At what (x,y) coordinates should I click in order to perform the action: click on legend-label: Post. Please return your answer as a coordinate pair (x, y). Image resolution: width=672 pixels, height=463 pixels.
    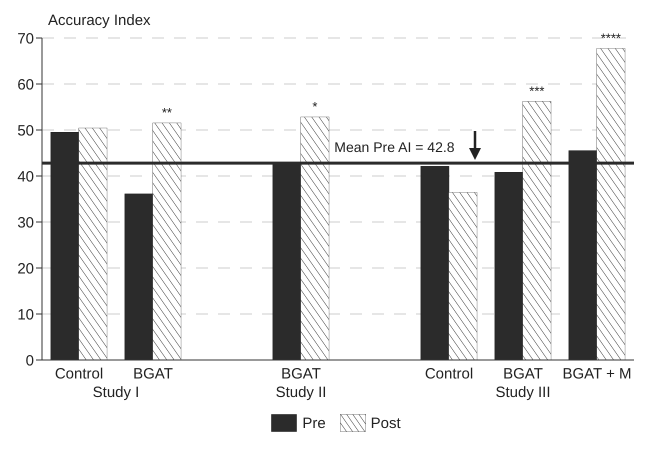
    Looking at the image, I should click on (385, 423).